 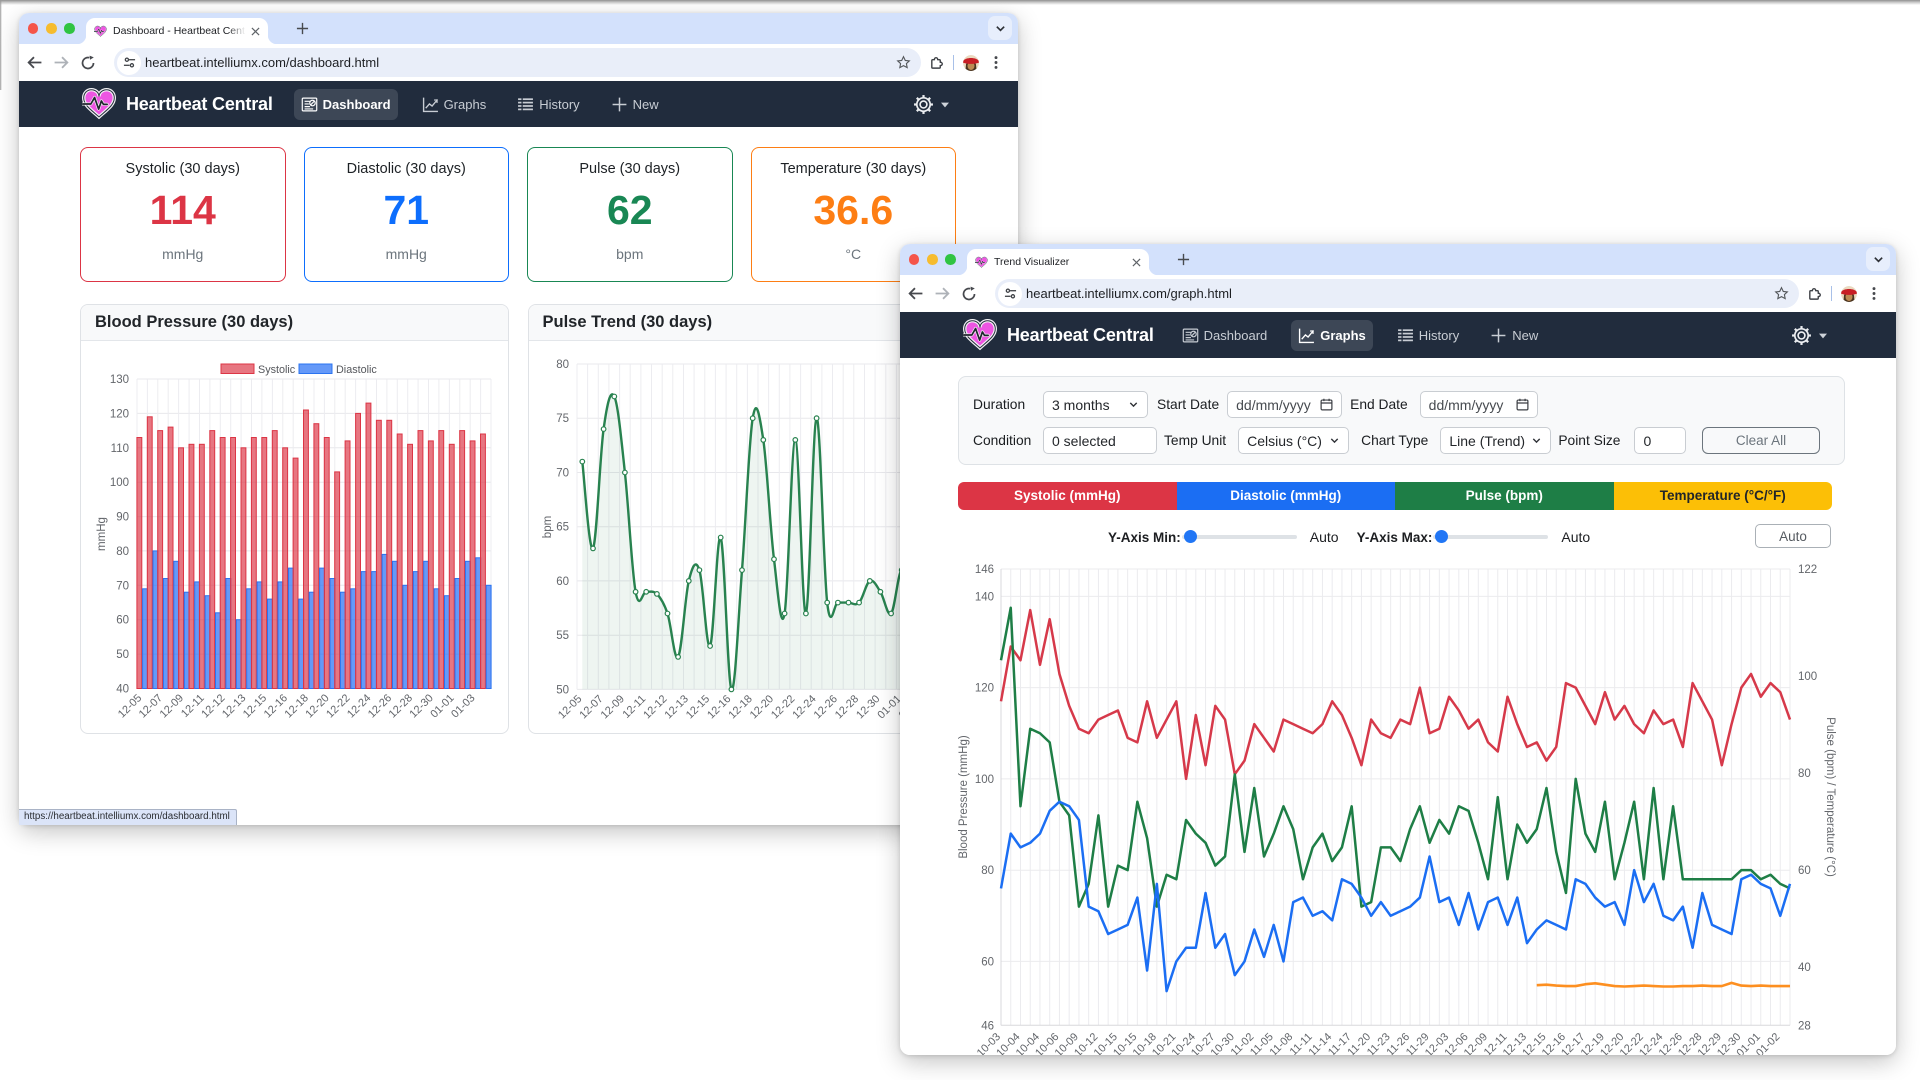 What do you see at coordinates (1804, 1026) in the screenshot?
I see `svg-text: 28` at bounding box center [1804, 1026].